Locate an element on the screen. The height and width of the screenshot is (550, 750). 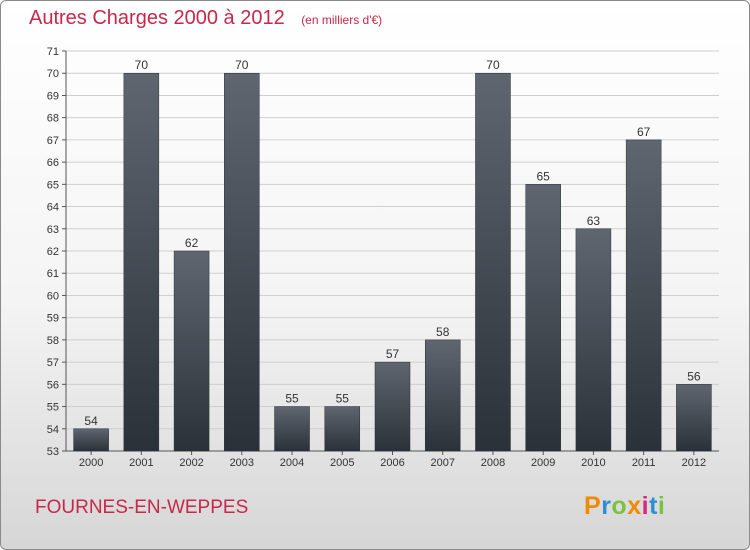
y-tick-label: 68 is located at coordinates (53, 119).